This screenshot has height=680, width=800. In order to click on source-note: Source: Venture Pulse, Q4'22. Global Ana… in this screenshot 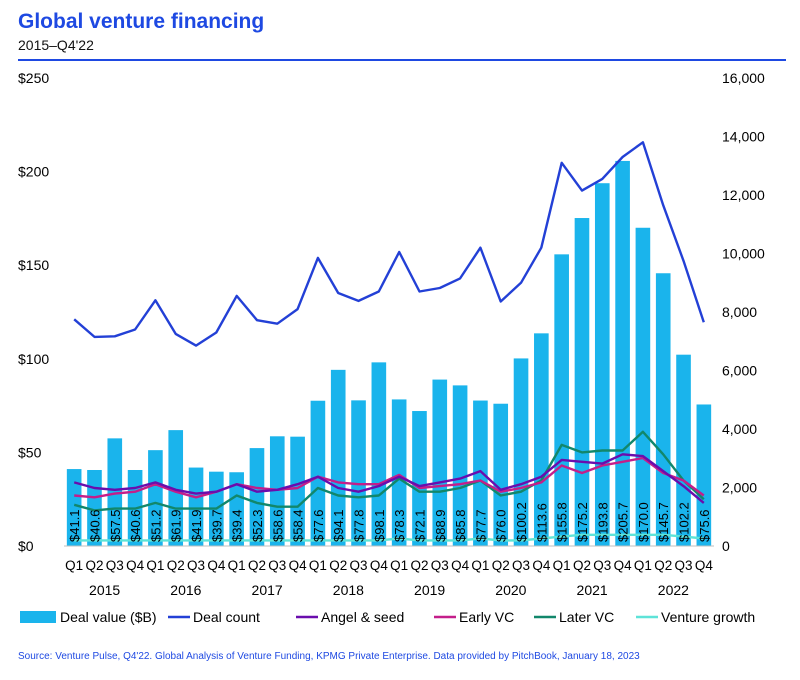, I will do `click(329, 656)`.